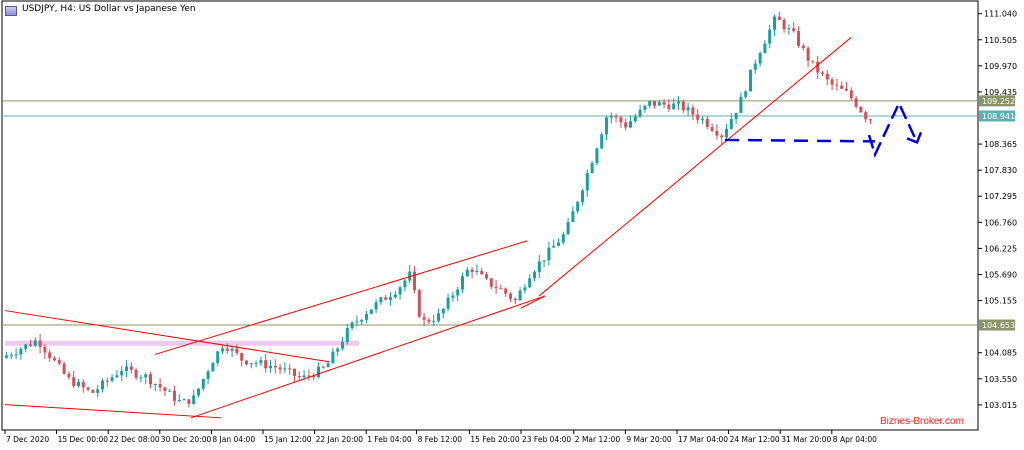  Describe the element at coordinates (134, 439) in the screenshot. I see `x-tick-label: 22 Dec 08:00` at that location.